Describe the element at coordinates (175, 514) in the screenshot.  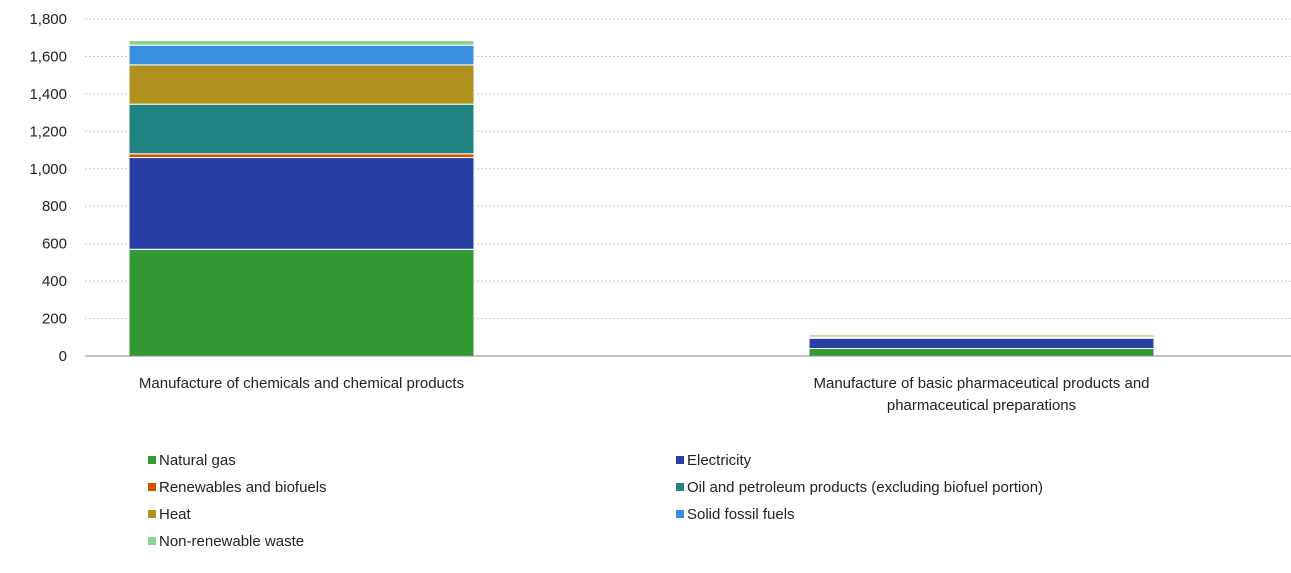
I see `legend-label: Heat` at that location.